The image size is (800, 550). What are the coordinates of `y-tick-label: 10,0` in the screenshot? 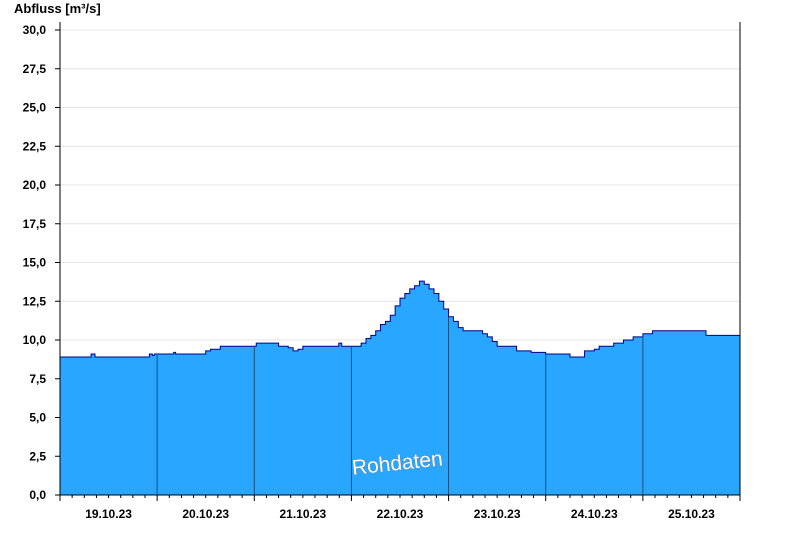 It's located at (35, 340).